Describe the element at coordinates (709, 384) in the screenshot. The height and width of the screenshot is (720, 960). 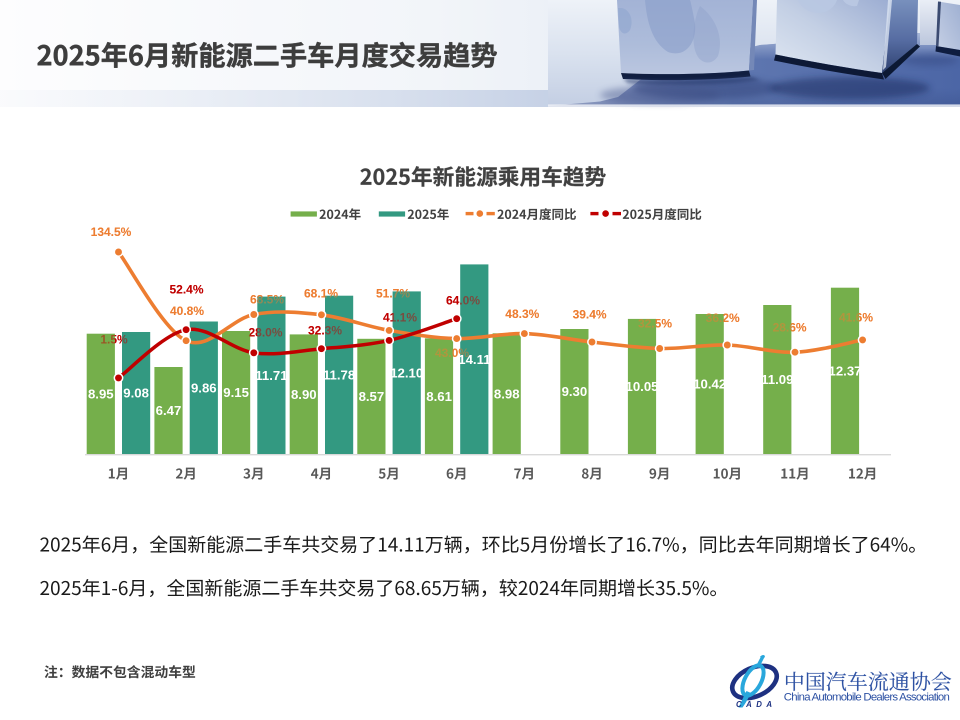
I see `svg-text: 10.42` at that location.